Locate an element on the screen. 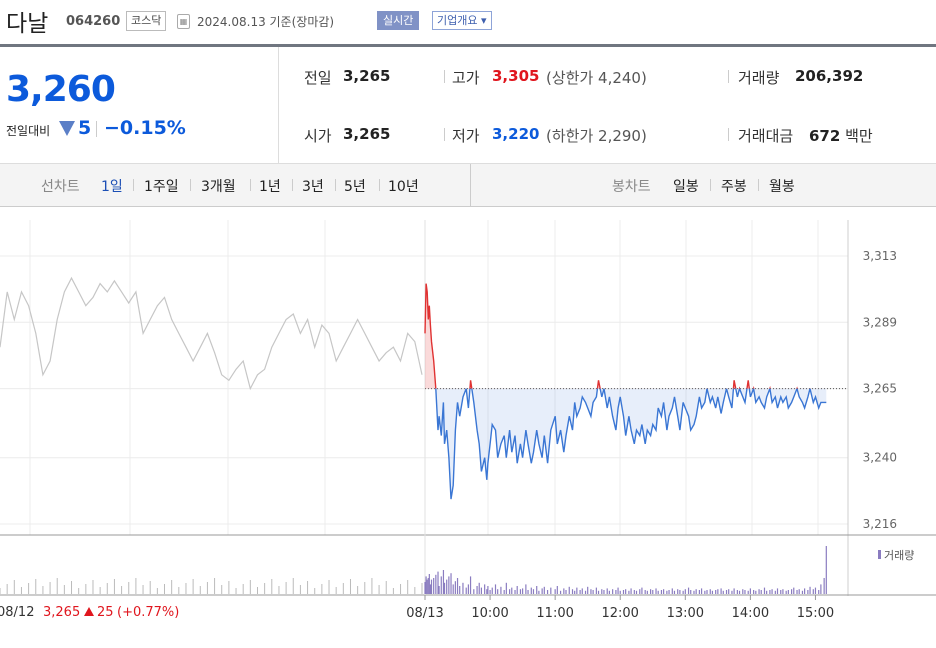  open-value: 3,265 is located at coordinates (367, 134).